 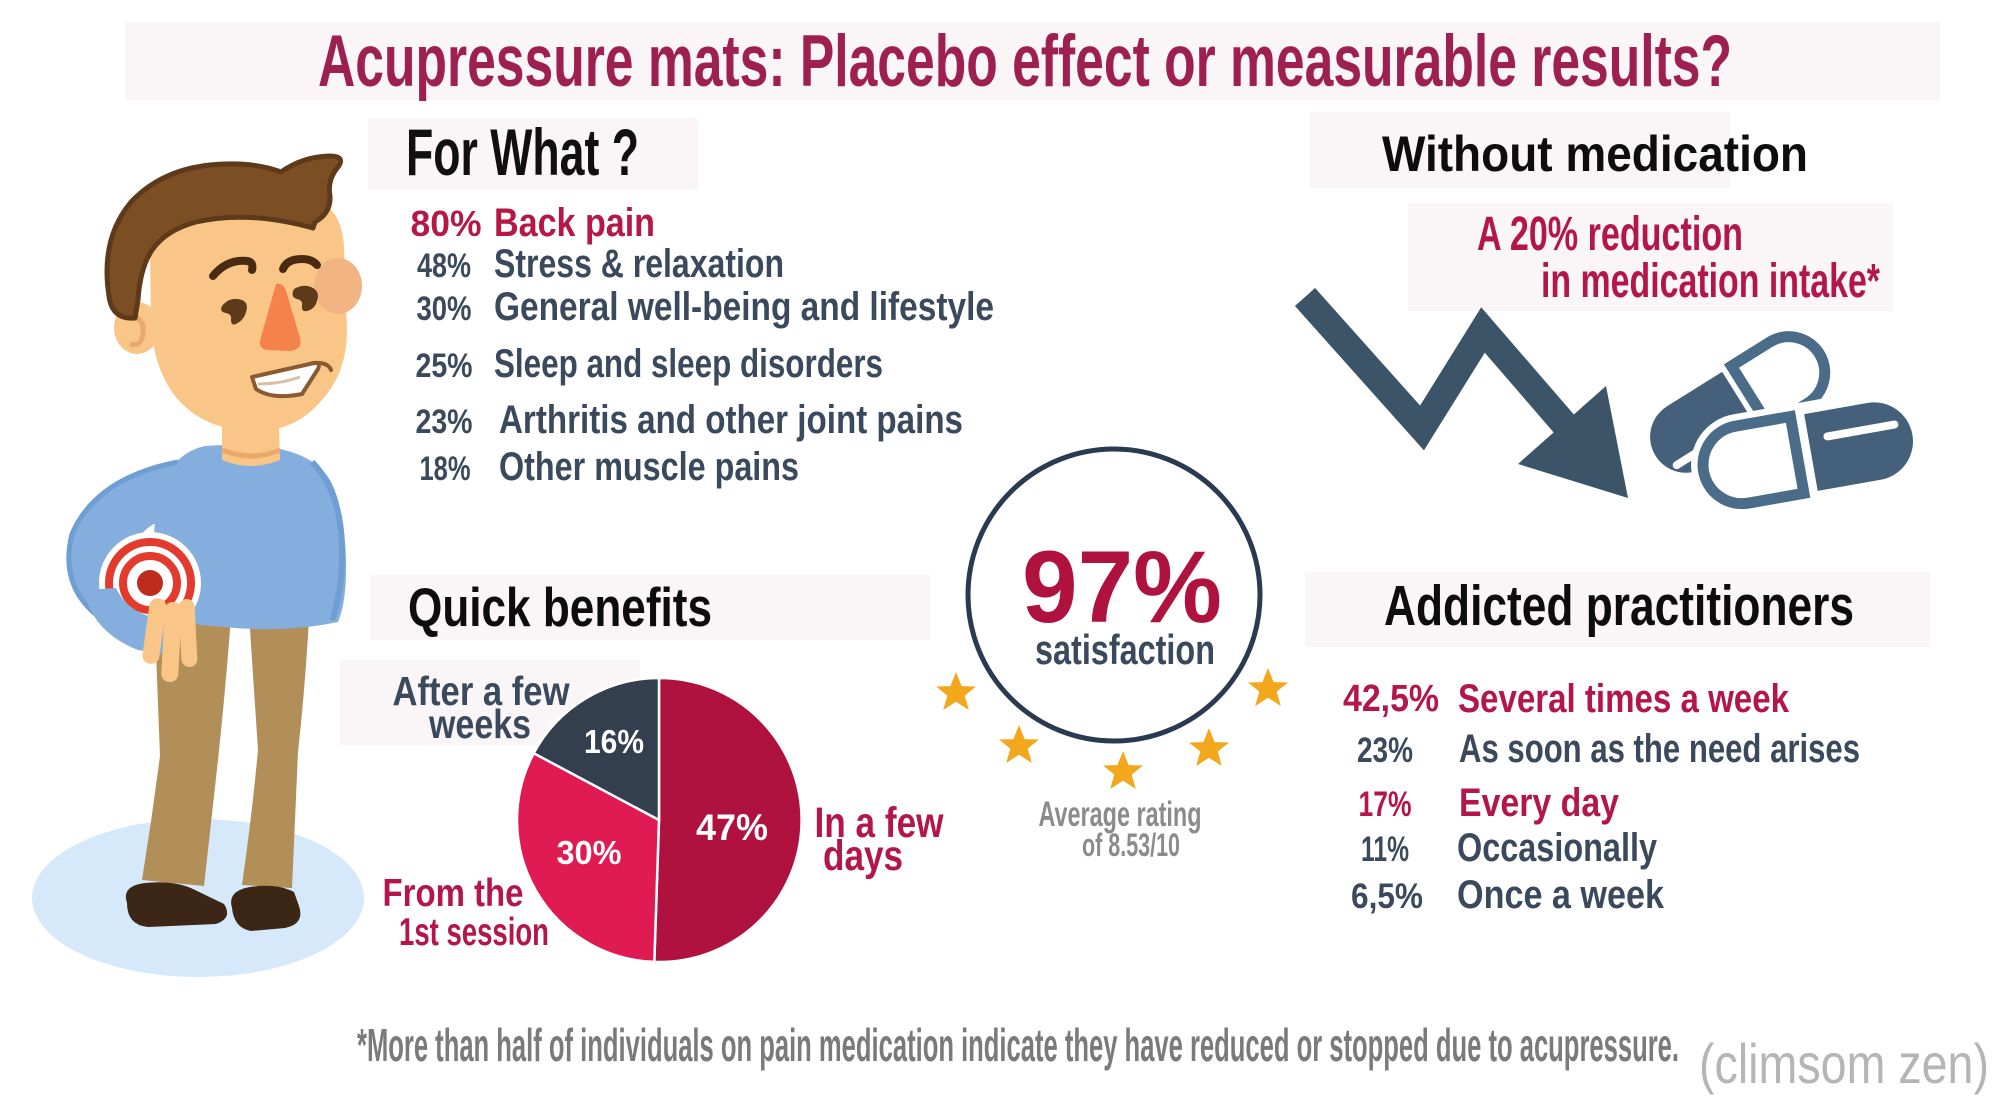 I want to click on svg-text: 80%, so click(x=446, y=223).